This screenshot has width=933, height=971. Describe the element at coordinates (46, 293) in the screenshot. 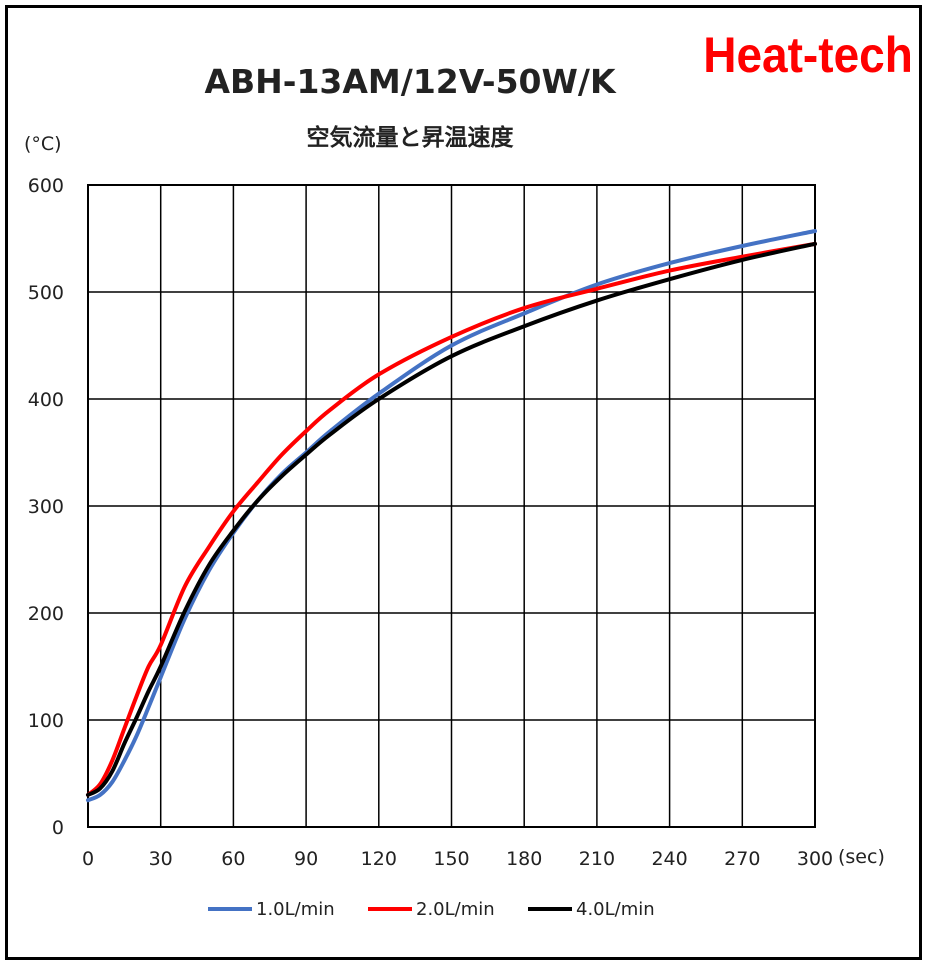

I see `y-tick-label: 500` at that location.